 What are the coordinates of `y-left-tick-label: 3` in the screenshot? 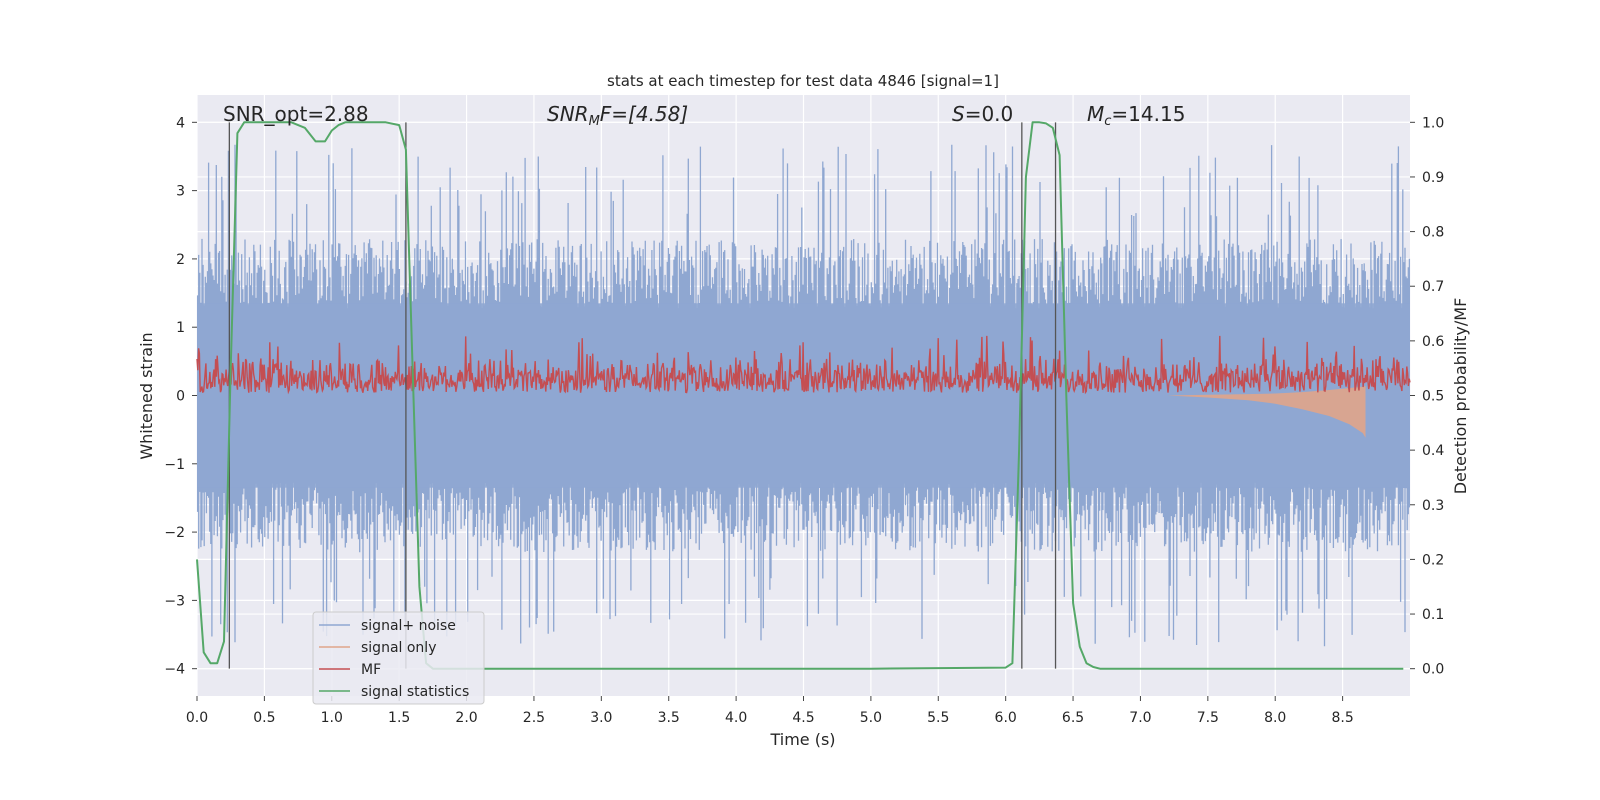 It's located at (180, 192).